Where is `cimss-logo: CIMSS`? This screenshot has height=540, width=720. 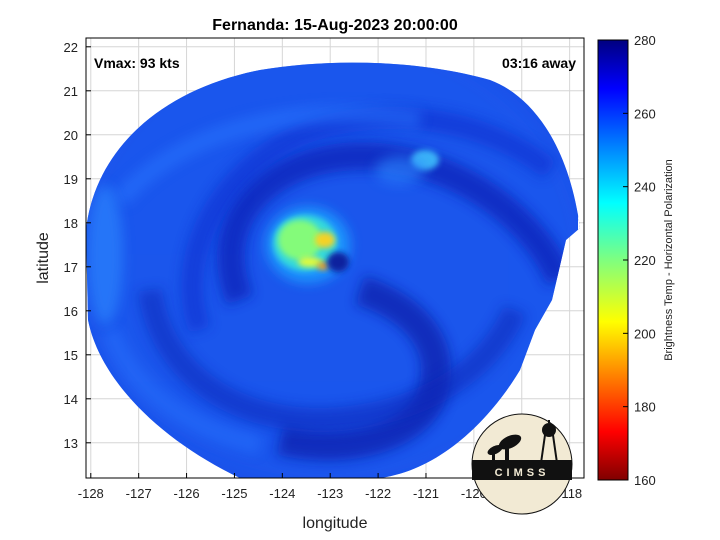
cimss-logo: CIMSS is located at coordinates (522, 464).